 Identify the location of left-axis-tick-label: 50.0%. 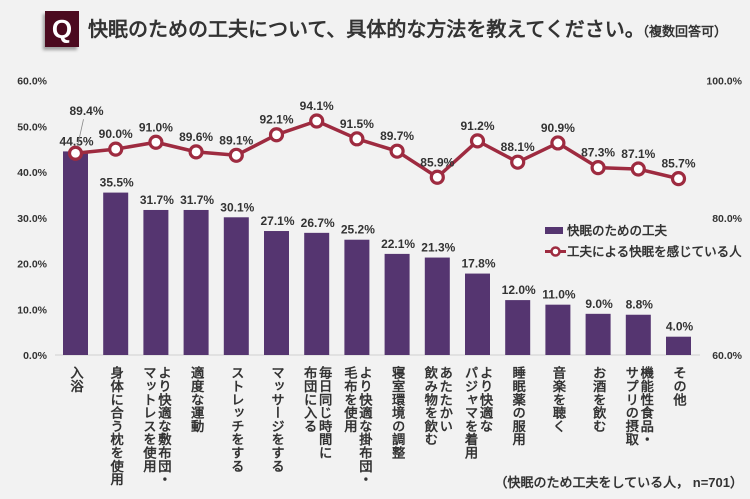
(32, 127).